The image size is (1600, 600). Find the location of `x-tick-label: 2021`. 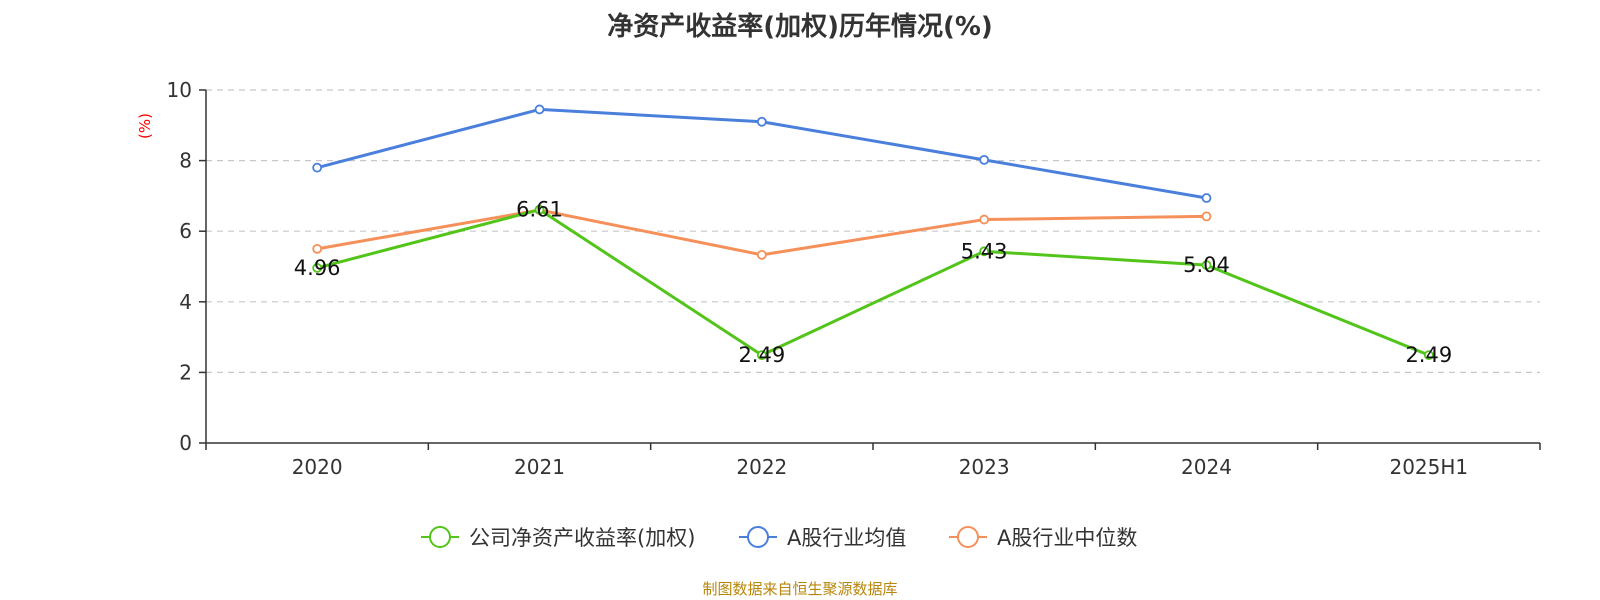

x-tick-label: 2021 is located at coordinates (539, 467).